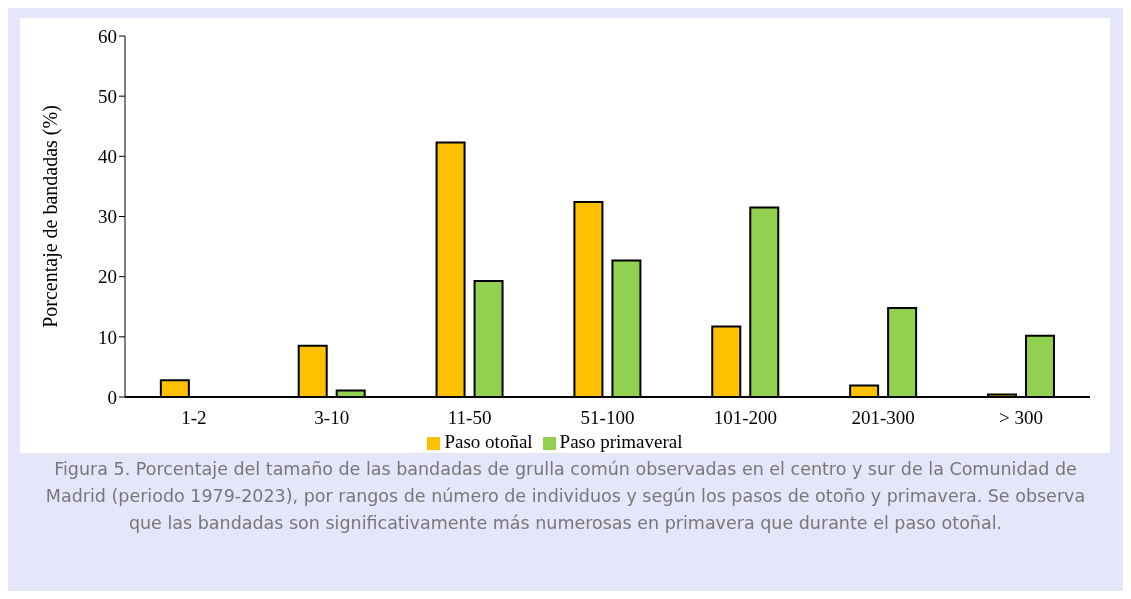  I want to click on x-tick-label: 3-10, so click(332, 418).